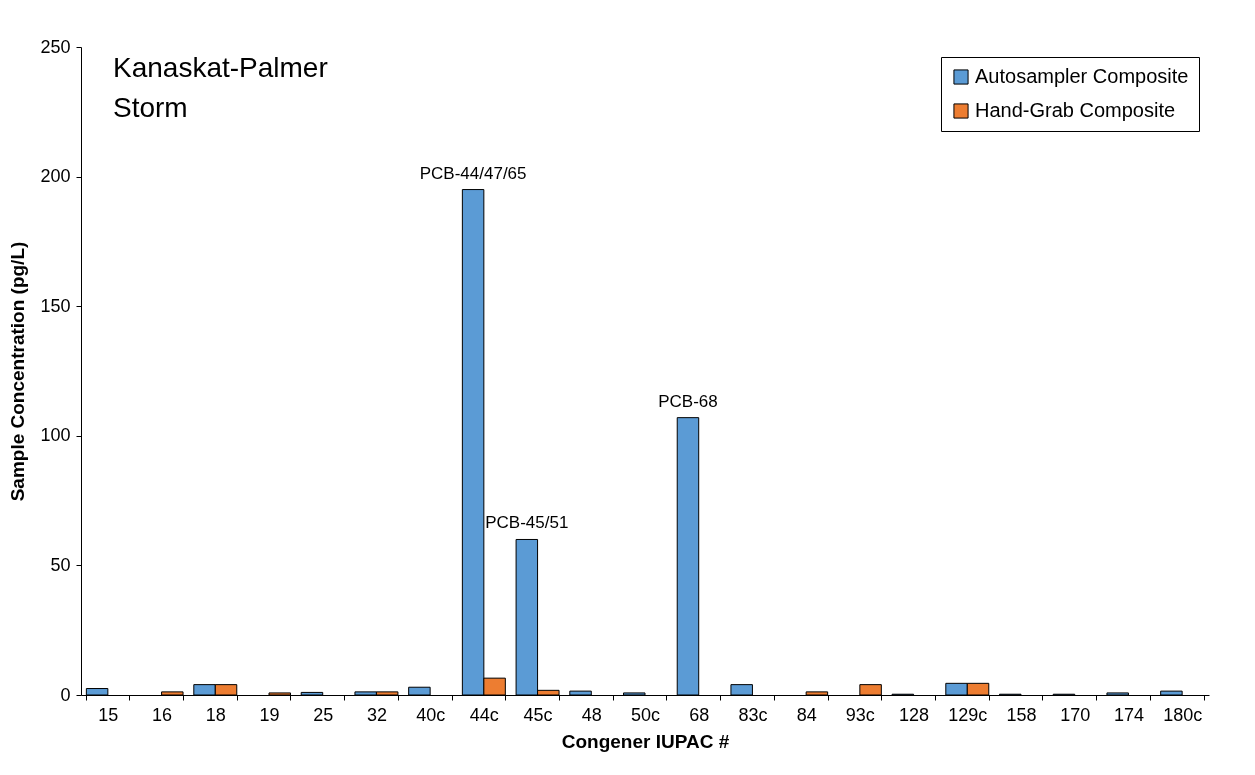 This screenshot has height=775, width=1255. What do you see at coordinates (527, 523) in the screenshot?
I see `annotation: PCB-45/51` at bounding box center [527, 523].